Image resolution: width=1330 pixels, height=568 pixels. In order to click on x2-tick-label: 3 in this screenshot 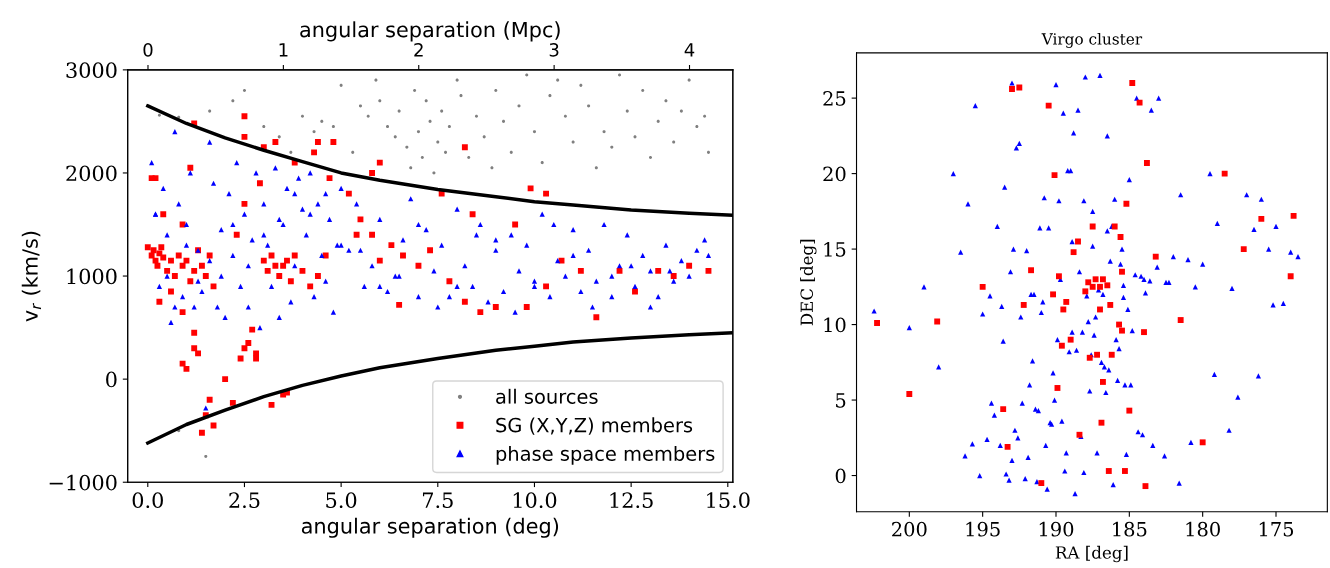, I will do `click(554, 49)`.